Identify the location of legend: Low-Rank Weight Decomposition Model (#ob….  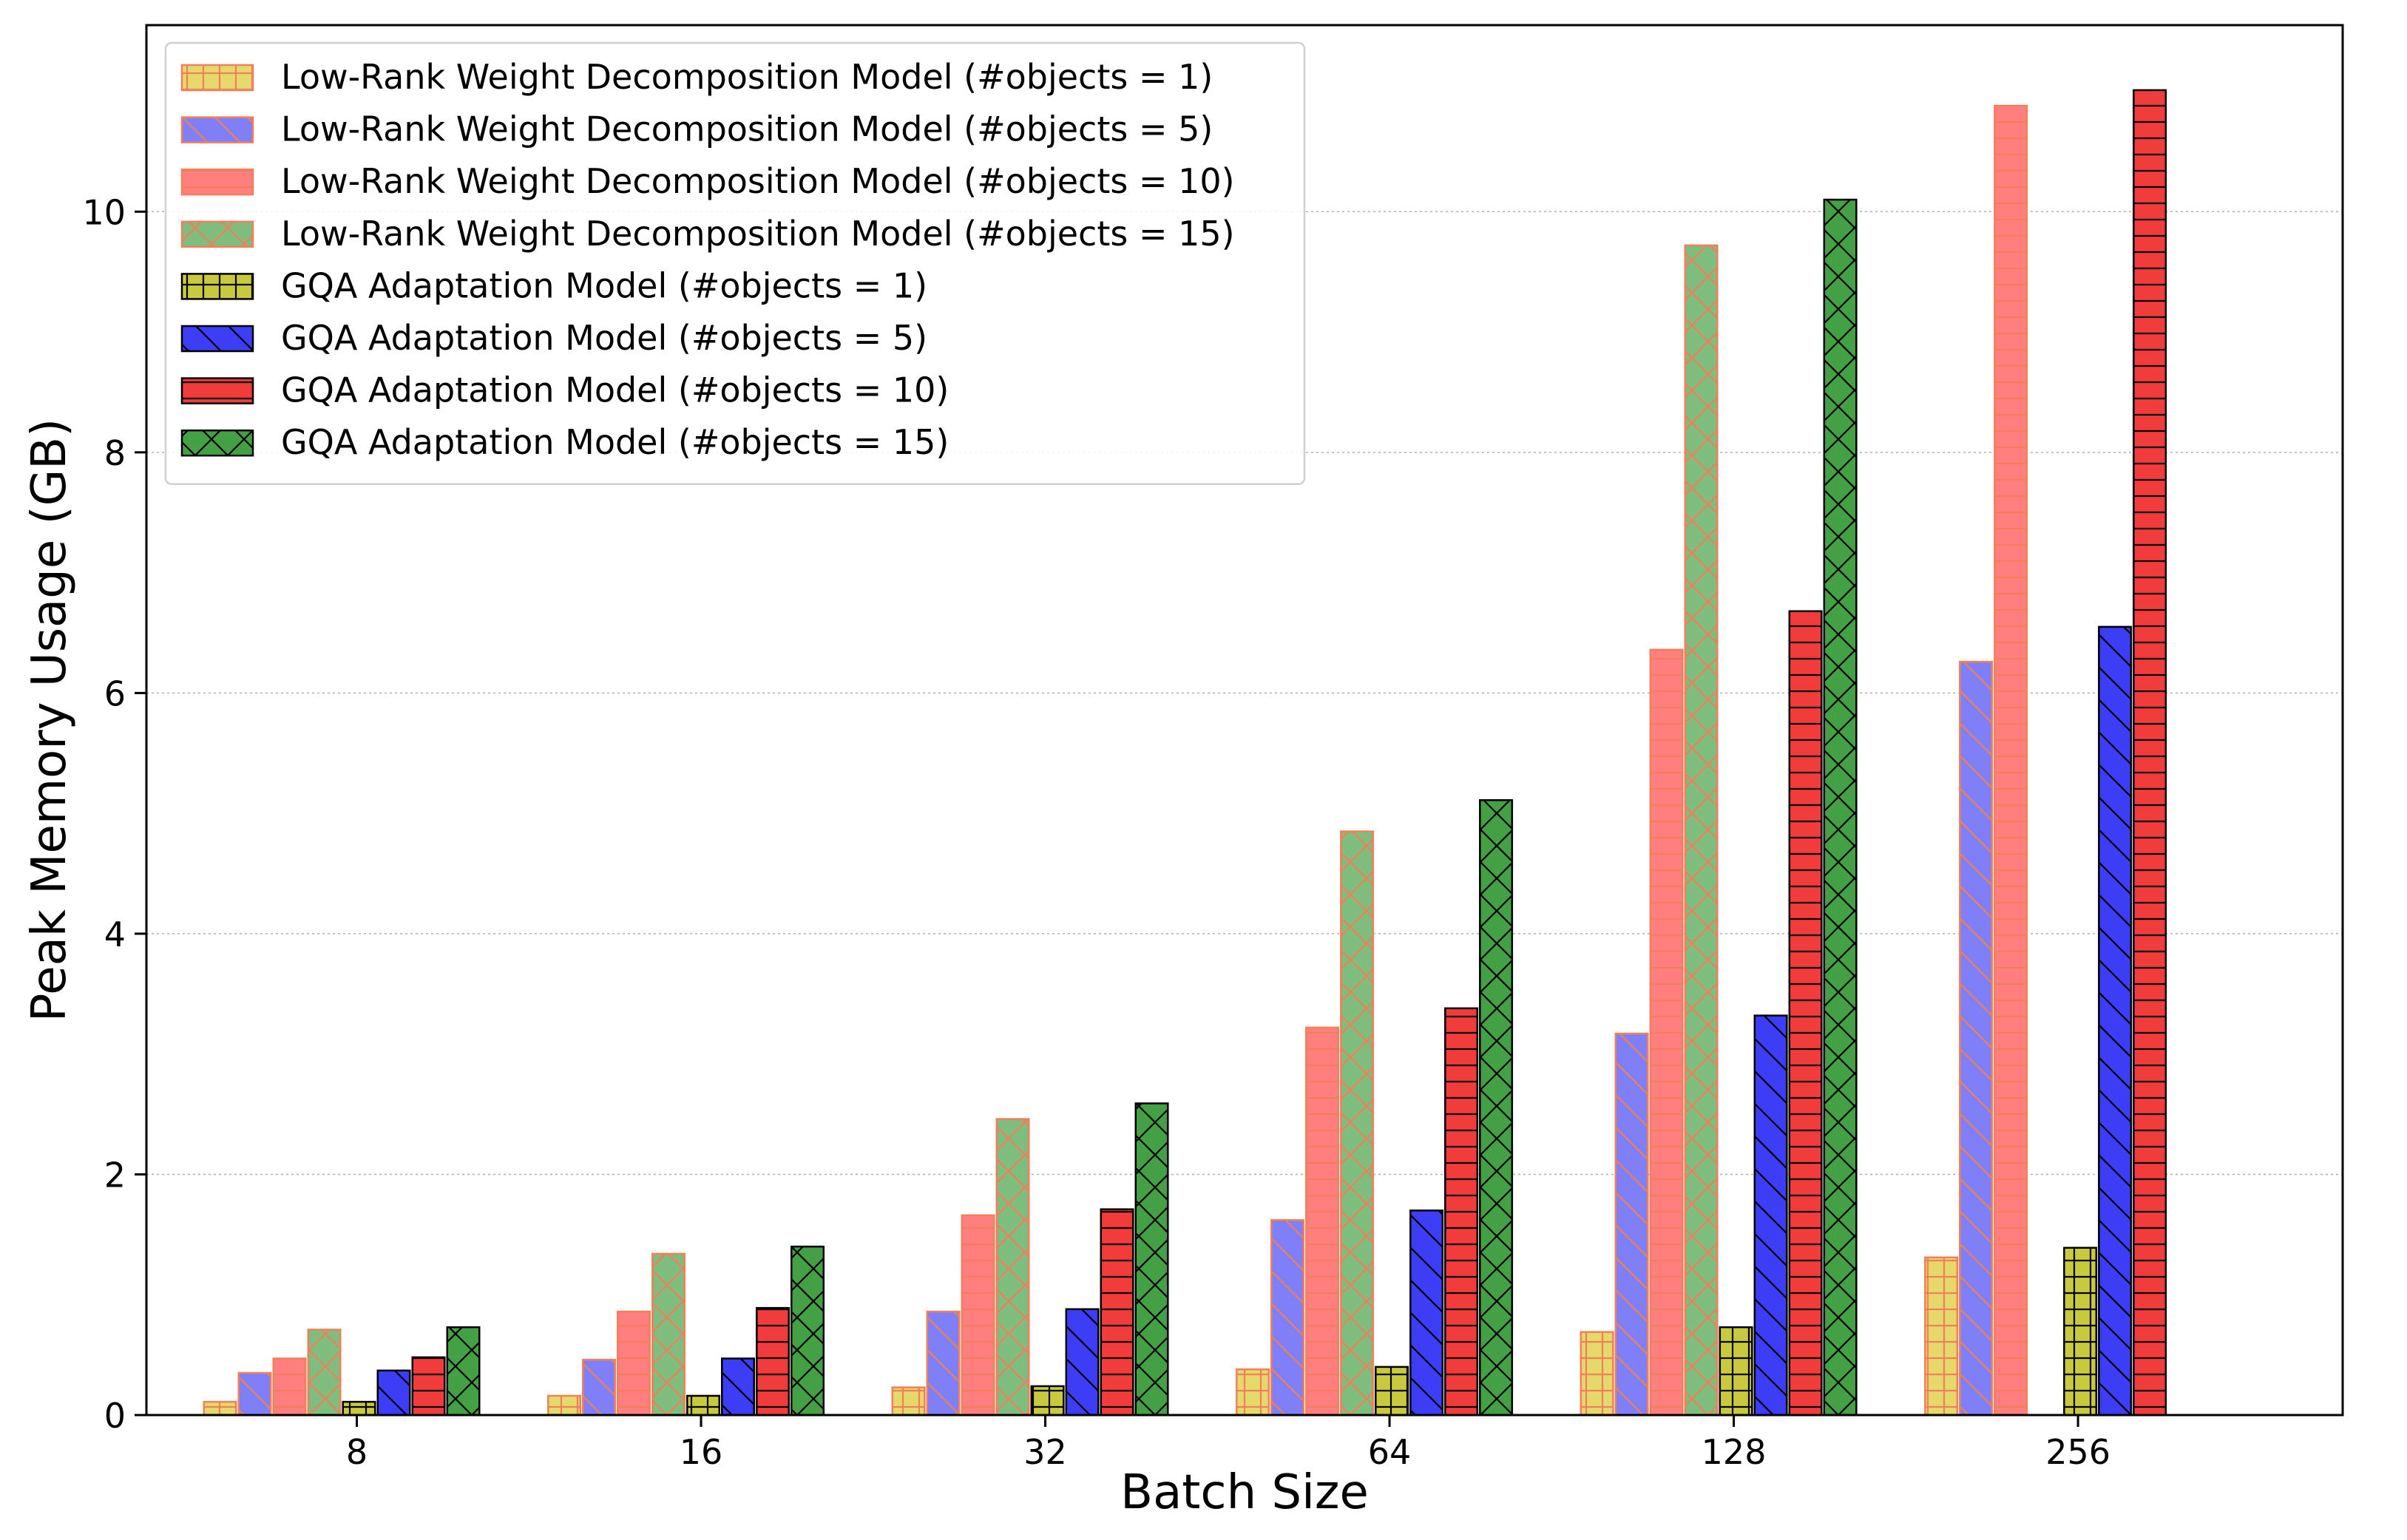
(735, 263).